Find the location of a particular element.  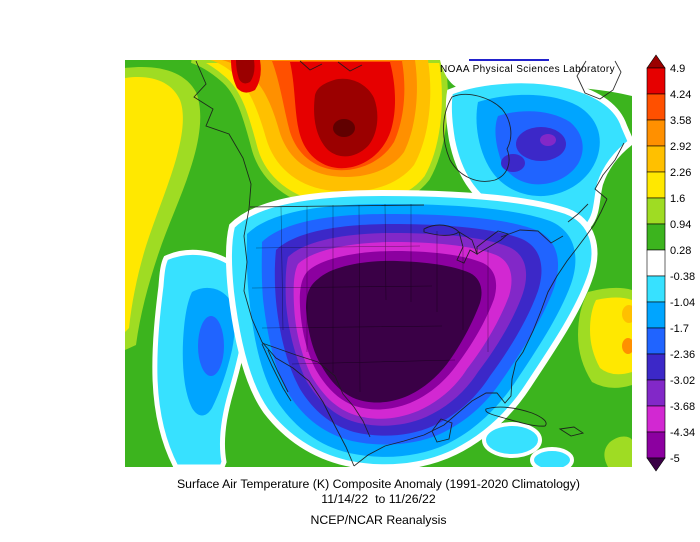

figure-date-range: 11/14/22 to 11/26/22 is located at coordinates (378, 499).